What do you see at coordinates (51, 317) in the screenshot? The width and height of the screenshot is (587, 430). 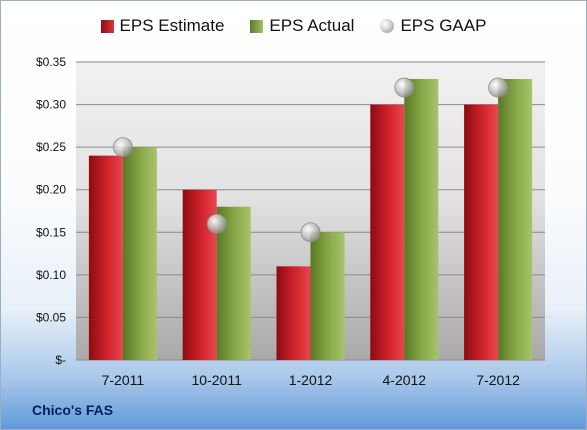 I see `y-tick-label: $0.05` at bounding box center [51, 317].